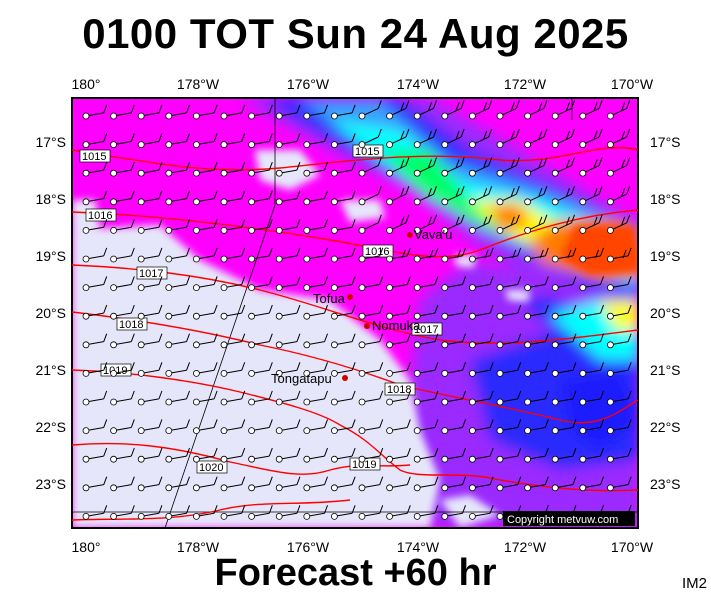  Describe the element at coordinates (50, 313) in the screenshot. I see `lat-label: 20°S` at that location.